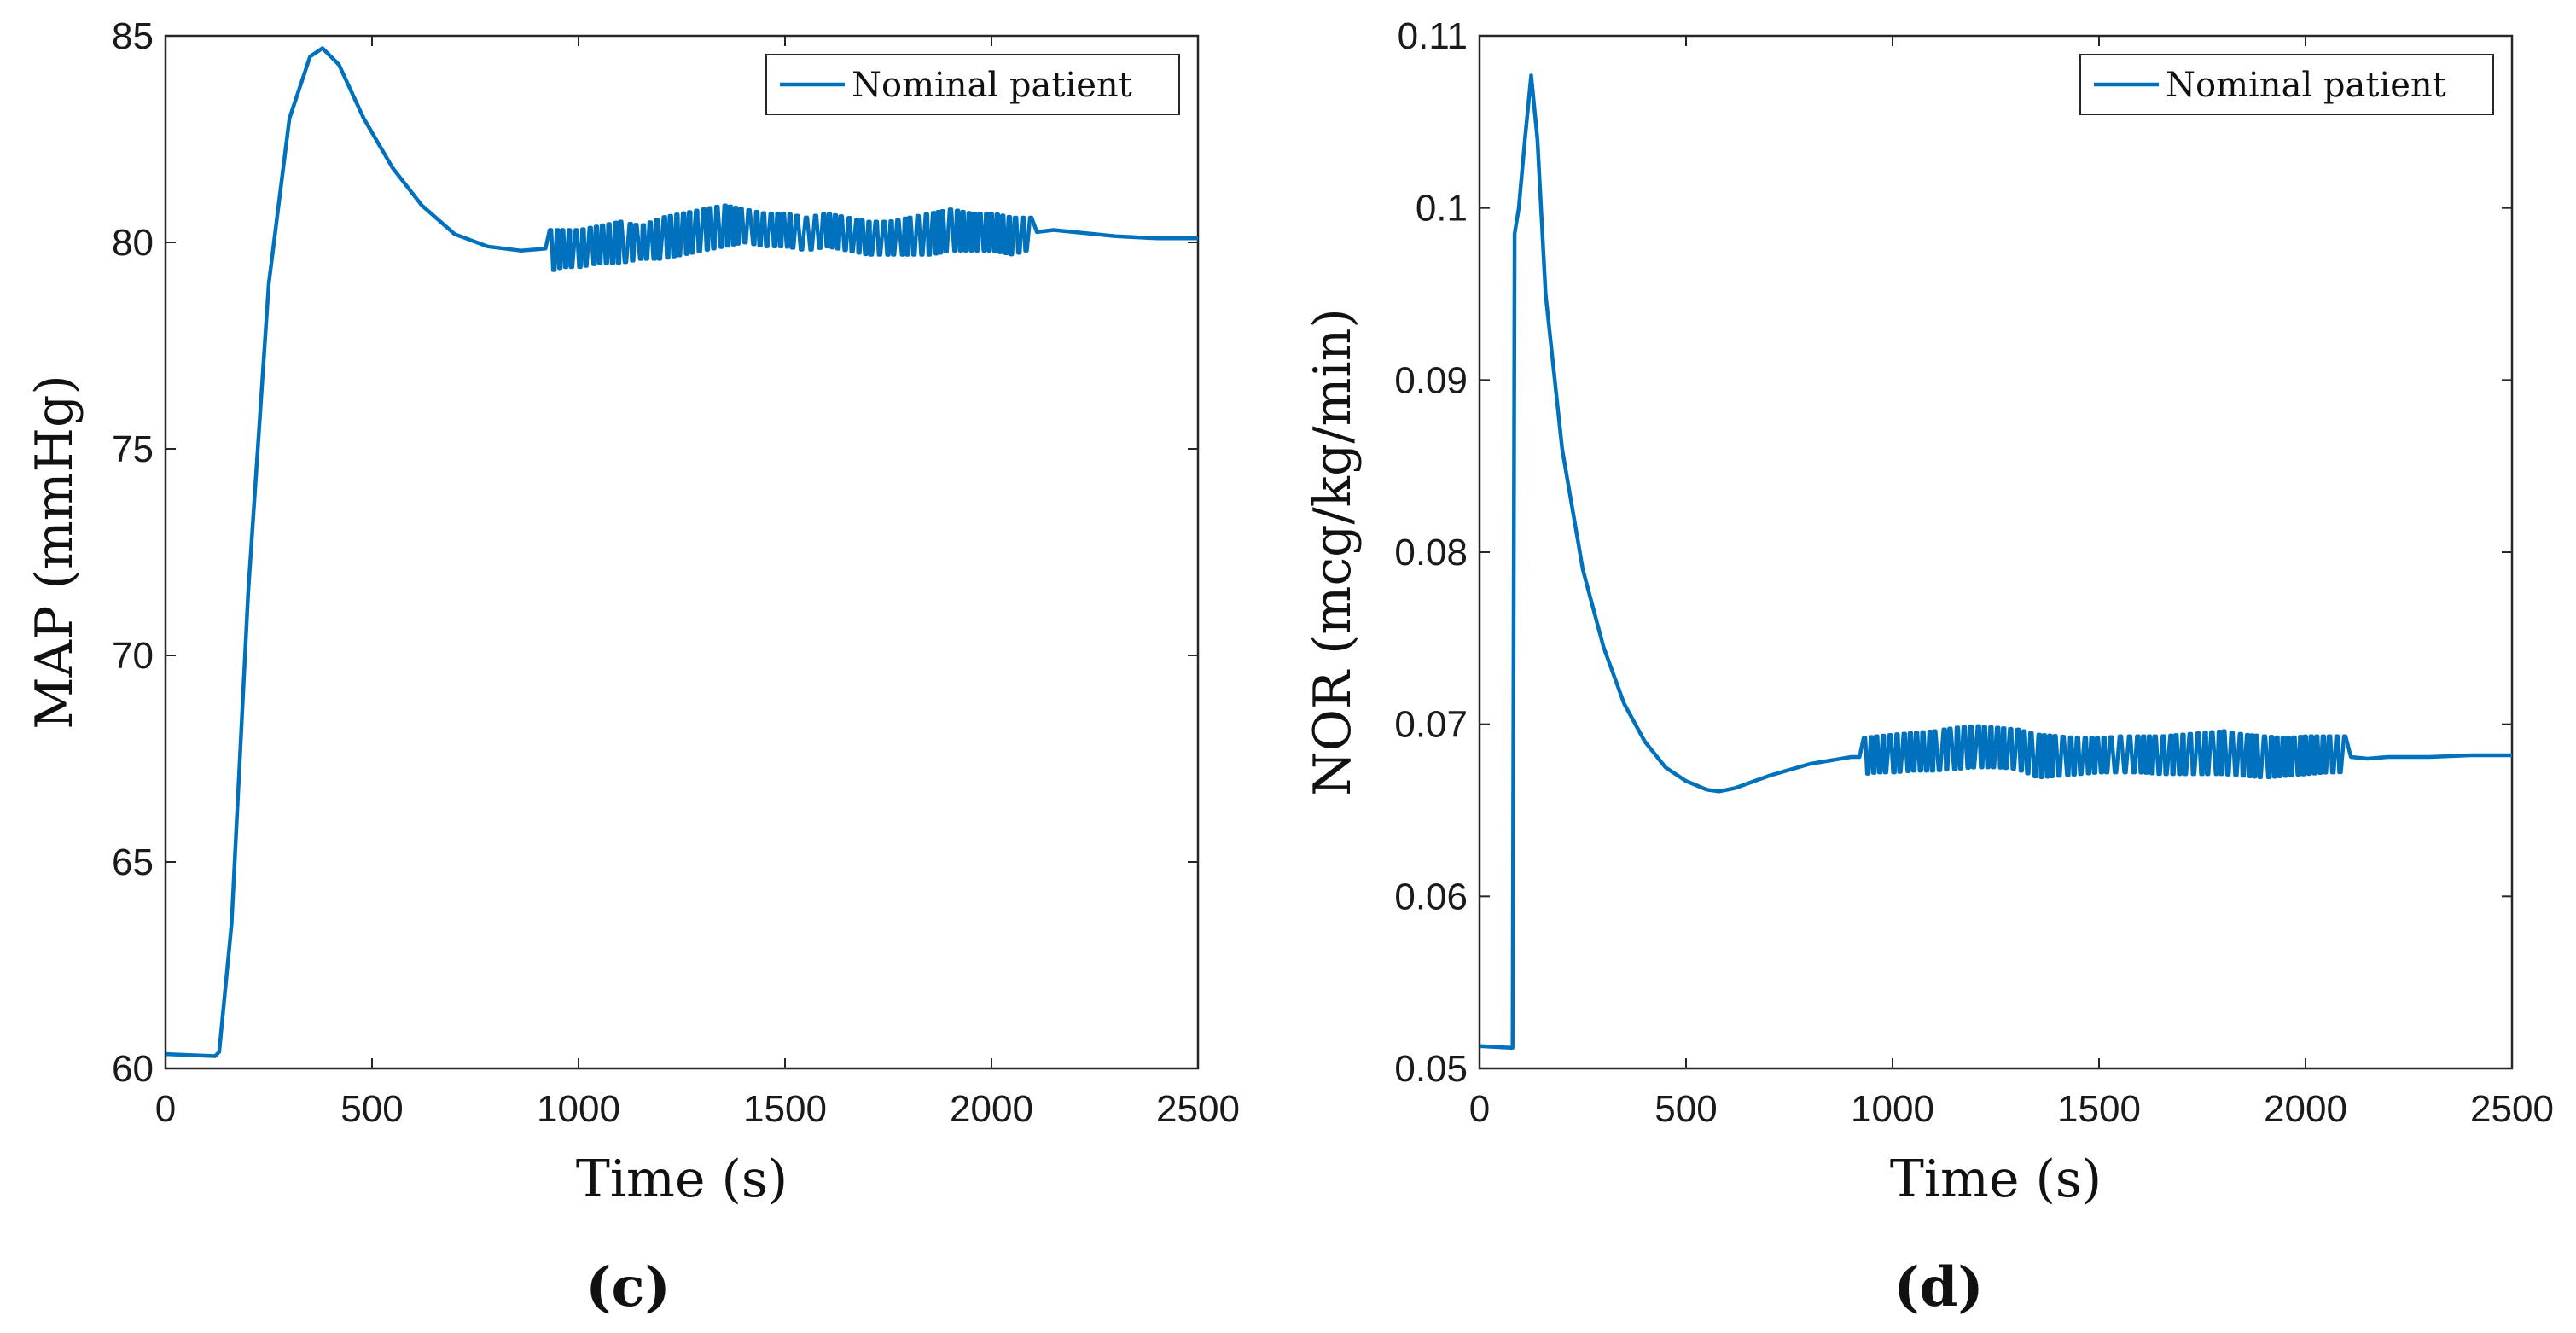 The image size is (2576, 1333). I want to click on y-tick-label: 0.07, so click(1431, 725).